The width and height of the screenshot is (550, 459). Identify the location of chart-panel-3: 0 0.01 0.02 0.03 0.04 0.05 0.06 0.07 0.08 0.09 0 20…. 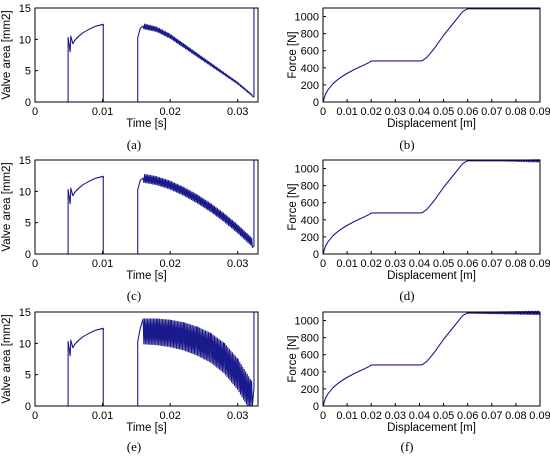
(418, 220).